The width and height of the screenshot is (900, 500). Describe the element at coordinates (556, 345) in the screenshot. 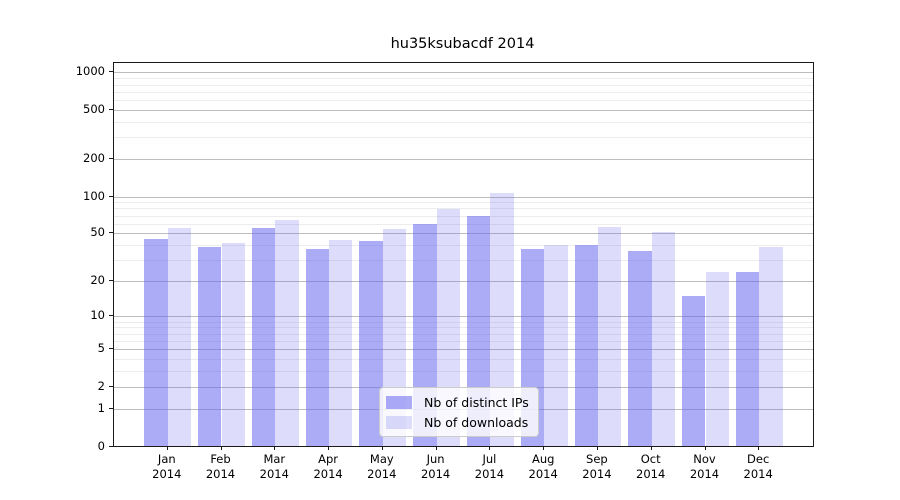

I see `bar-downloads-aug-2014` at that location.